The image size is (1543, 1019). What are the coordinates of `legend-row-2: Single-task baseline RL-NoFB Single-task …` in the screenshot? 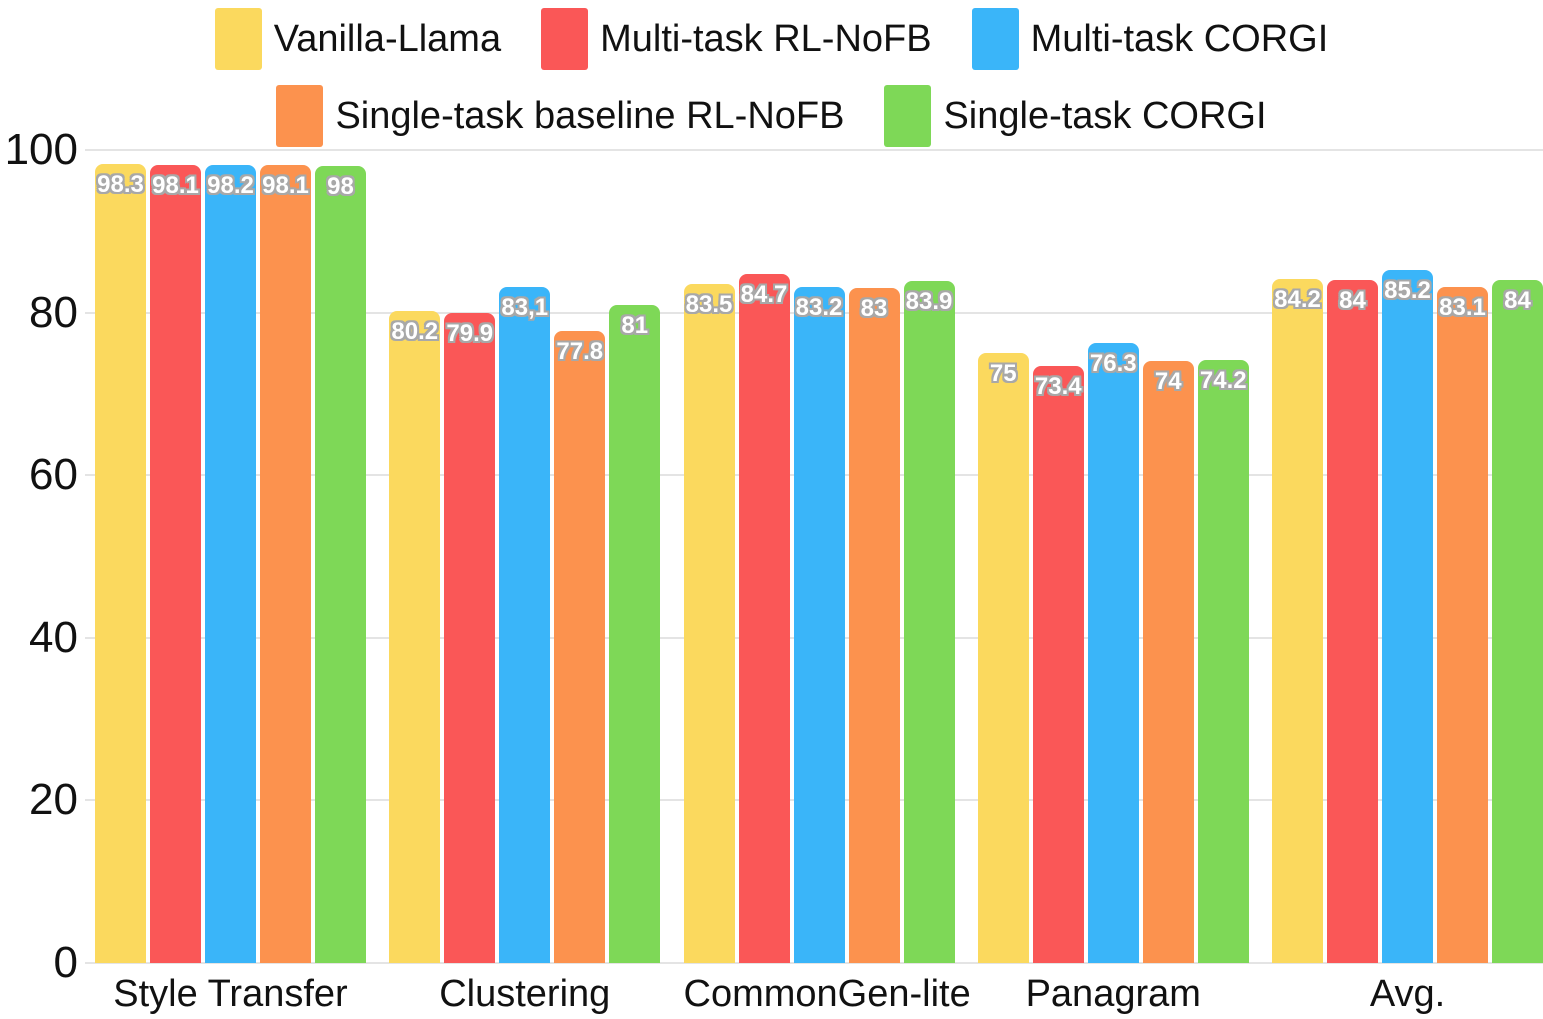 It's located at (771, 116).